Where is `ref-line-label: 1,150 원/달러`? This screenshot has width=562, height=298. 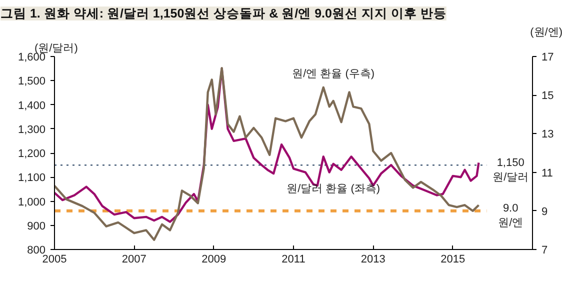
ref-line-label: 1,150 원/달러 is located at coordinates (510, 170).